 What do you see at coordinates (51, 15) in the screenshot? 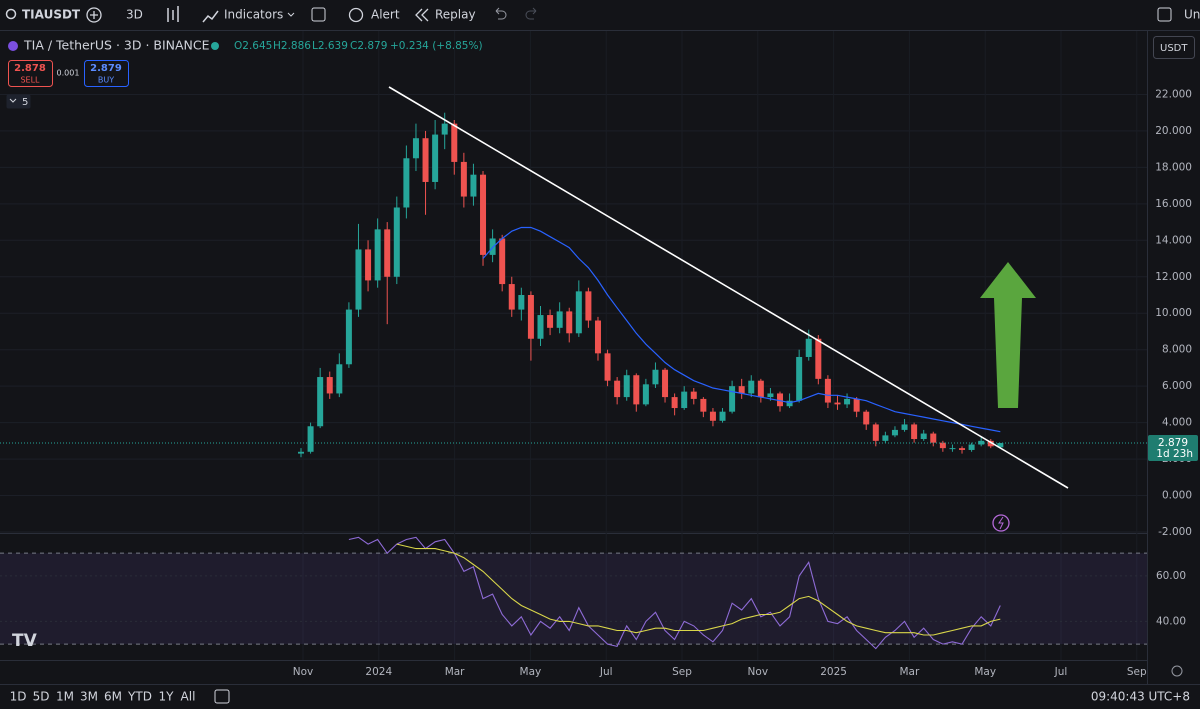
I see `symbol: TIAUSDT` at bounding box center [51, 15].